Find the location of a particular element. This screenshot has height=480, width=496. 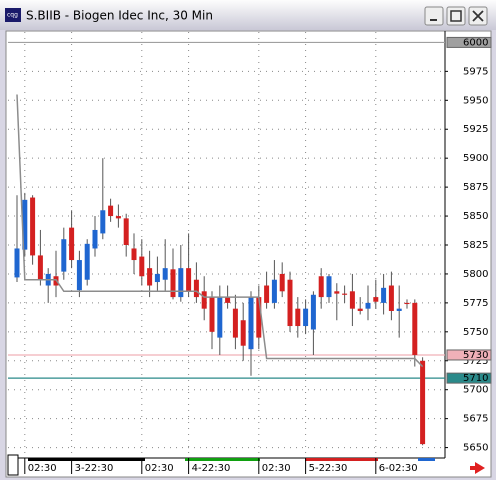

maximize-button is located at coordinates (456, 16).